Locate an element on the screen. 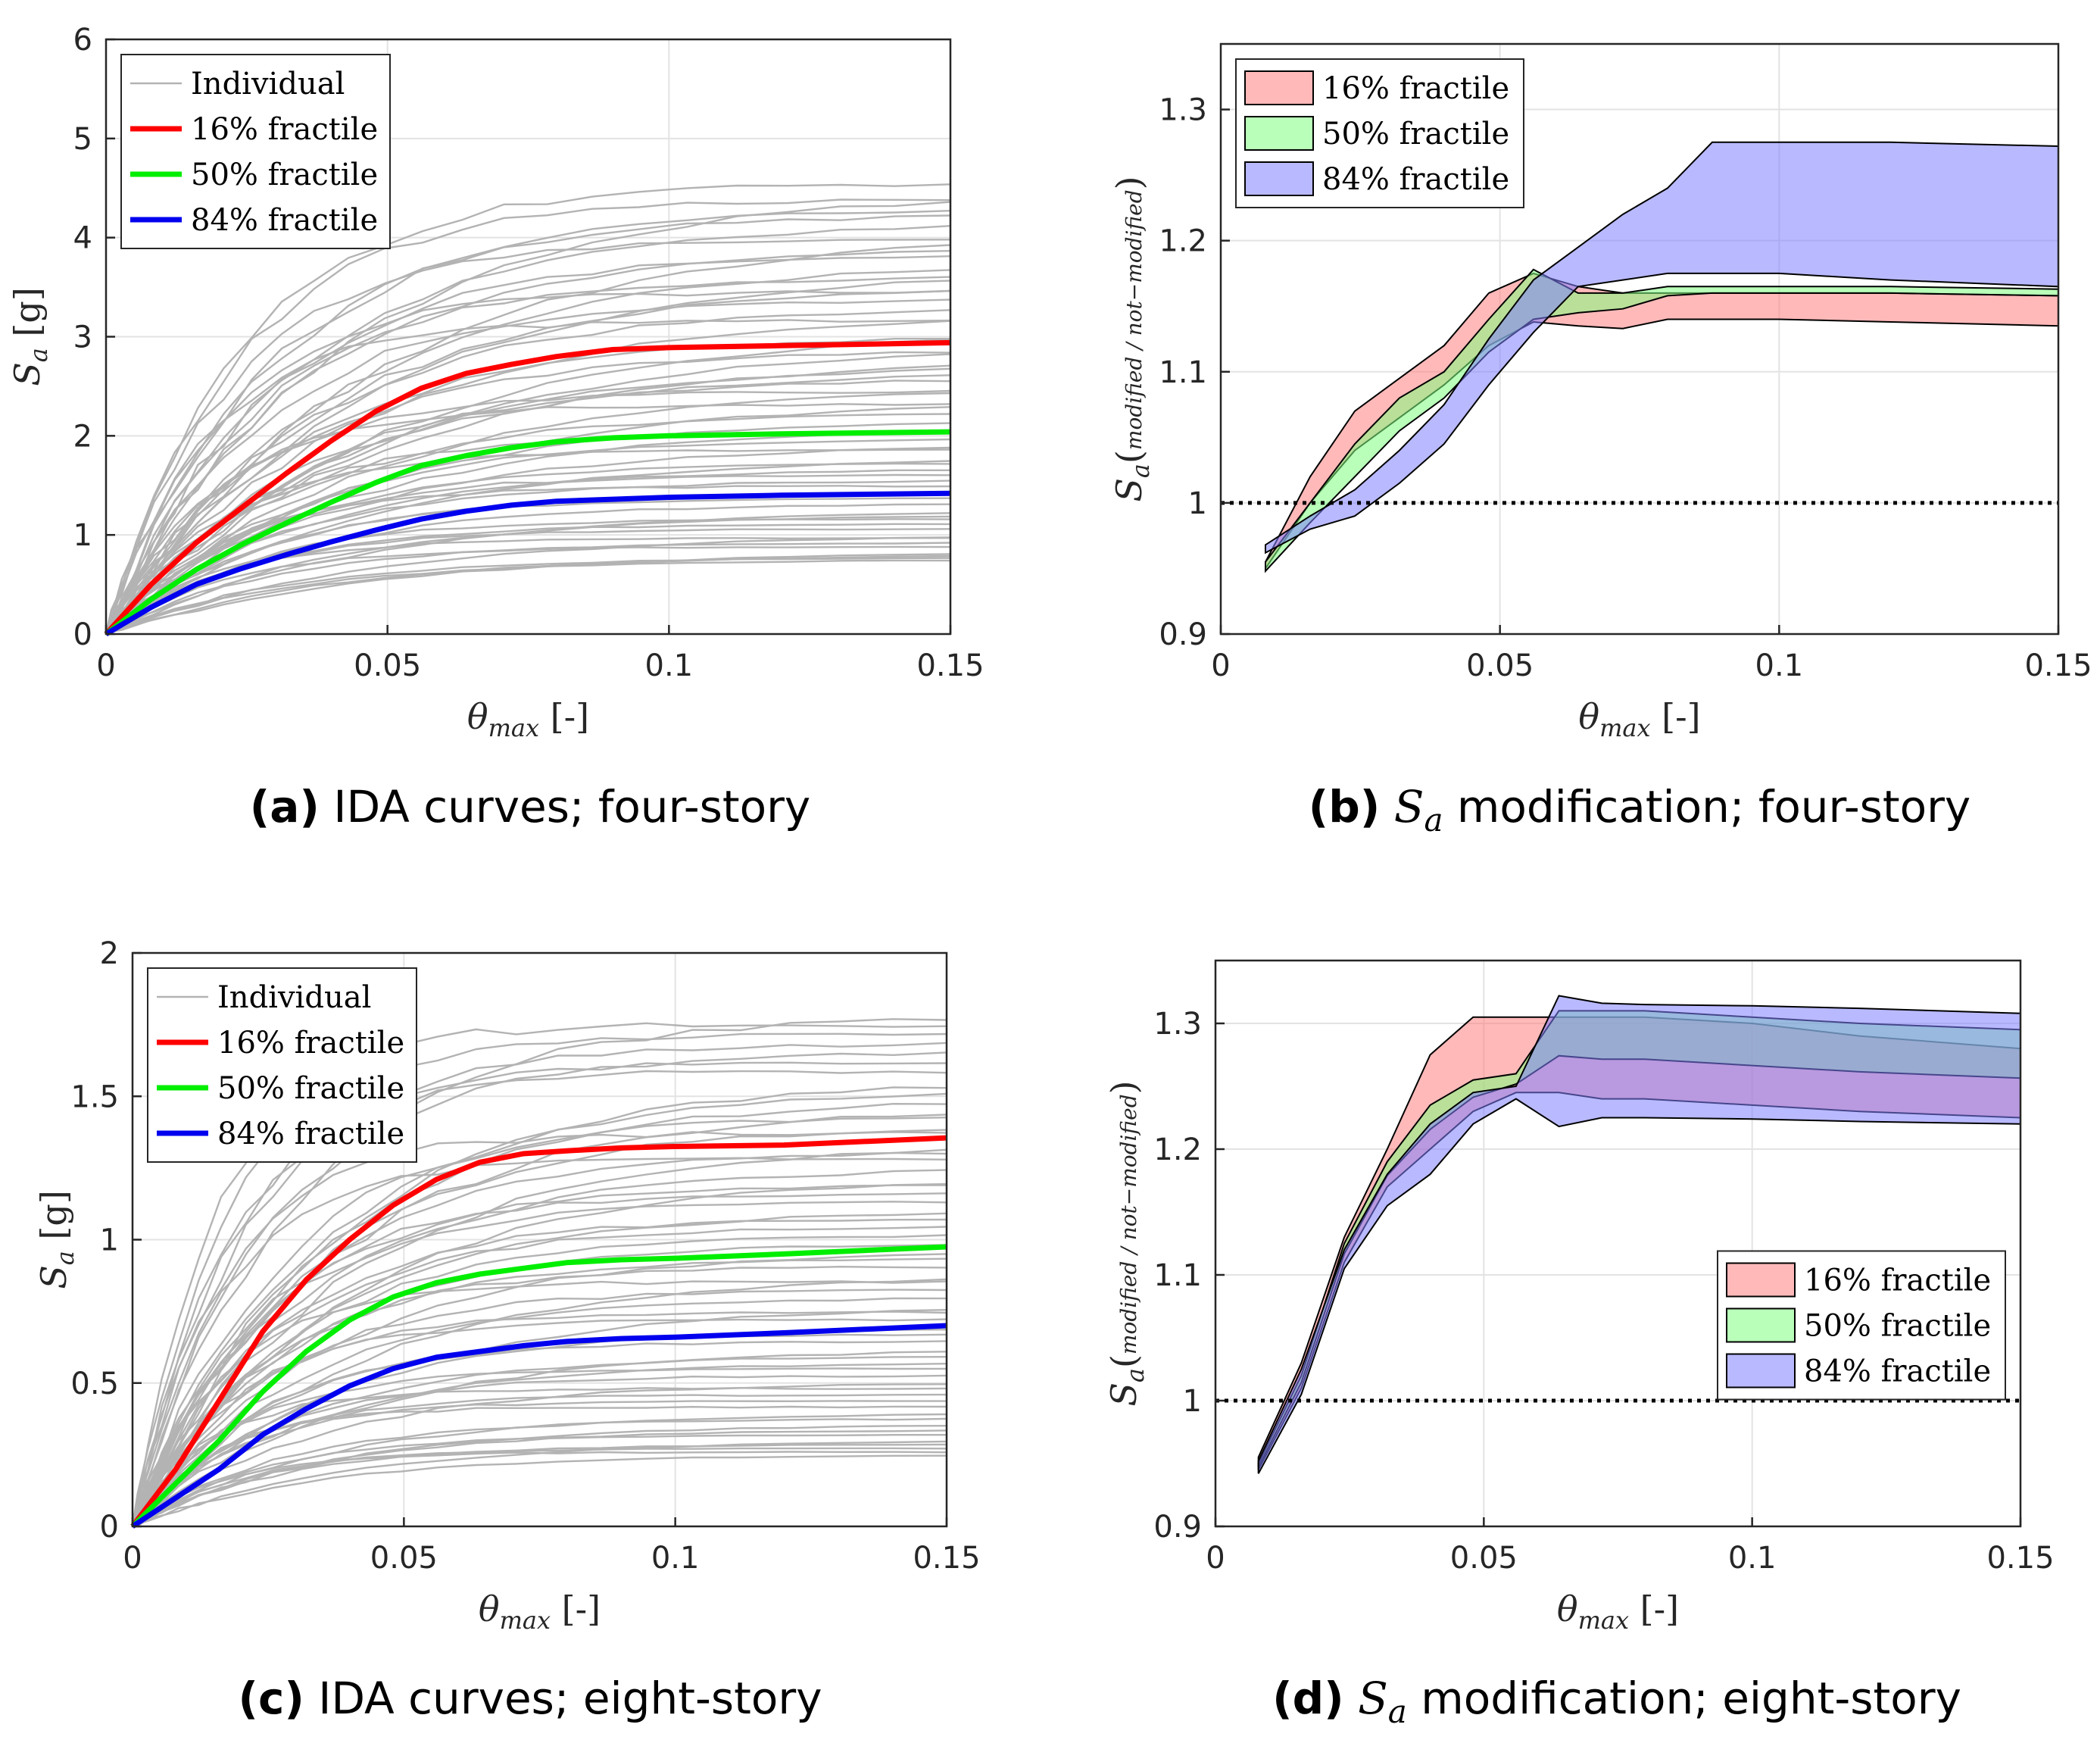  panel-caption: (a) IDA curves; four-story is located at coordinates (530, 807).